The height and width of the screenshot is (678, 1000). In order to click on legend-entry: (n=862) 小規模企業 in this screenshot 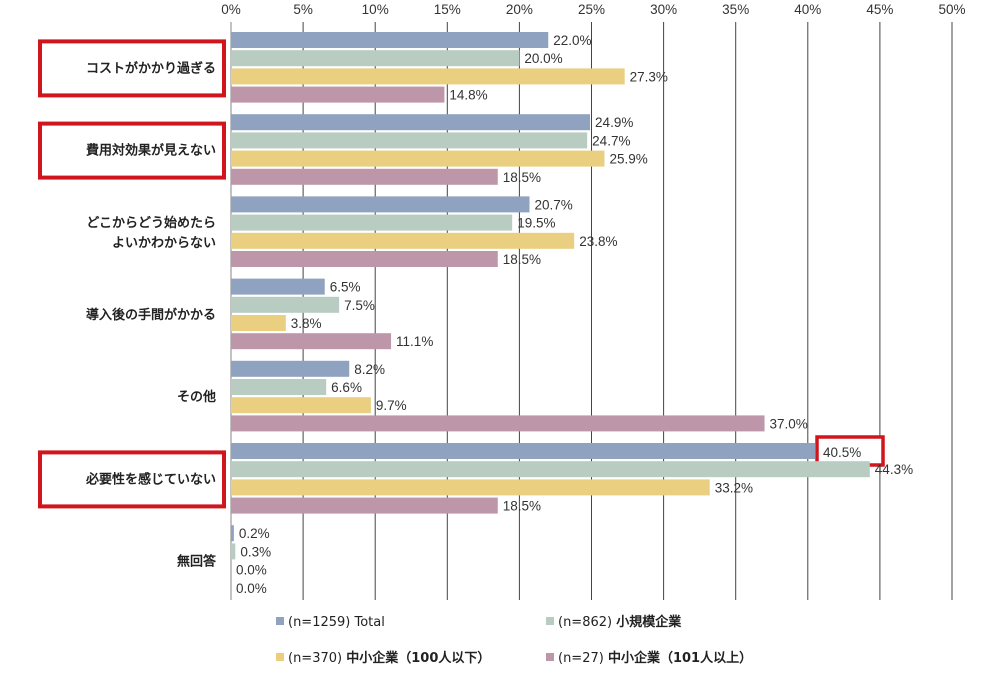, I will do `click(620, 622)`.